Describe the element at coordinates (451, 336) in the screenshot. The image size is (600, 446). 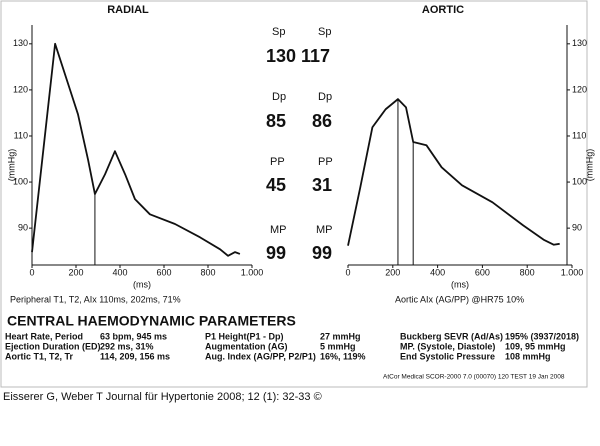
I see `param-label: Buckberg SEVR (Ad/As)` at that location.